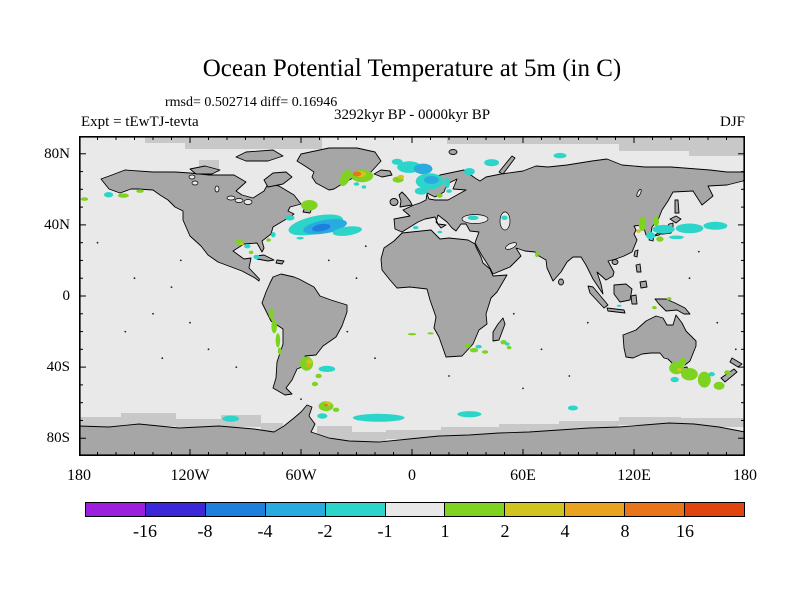  What do you see at coordinates (247, 246) in the screenshot?
I see `anomaly-gulf-mexico-cyan` at bounding box center [247, 246].